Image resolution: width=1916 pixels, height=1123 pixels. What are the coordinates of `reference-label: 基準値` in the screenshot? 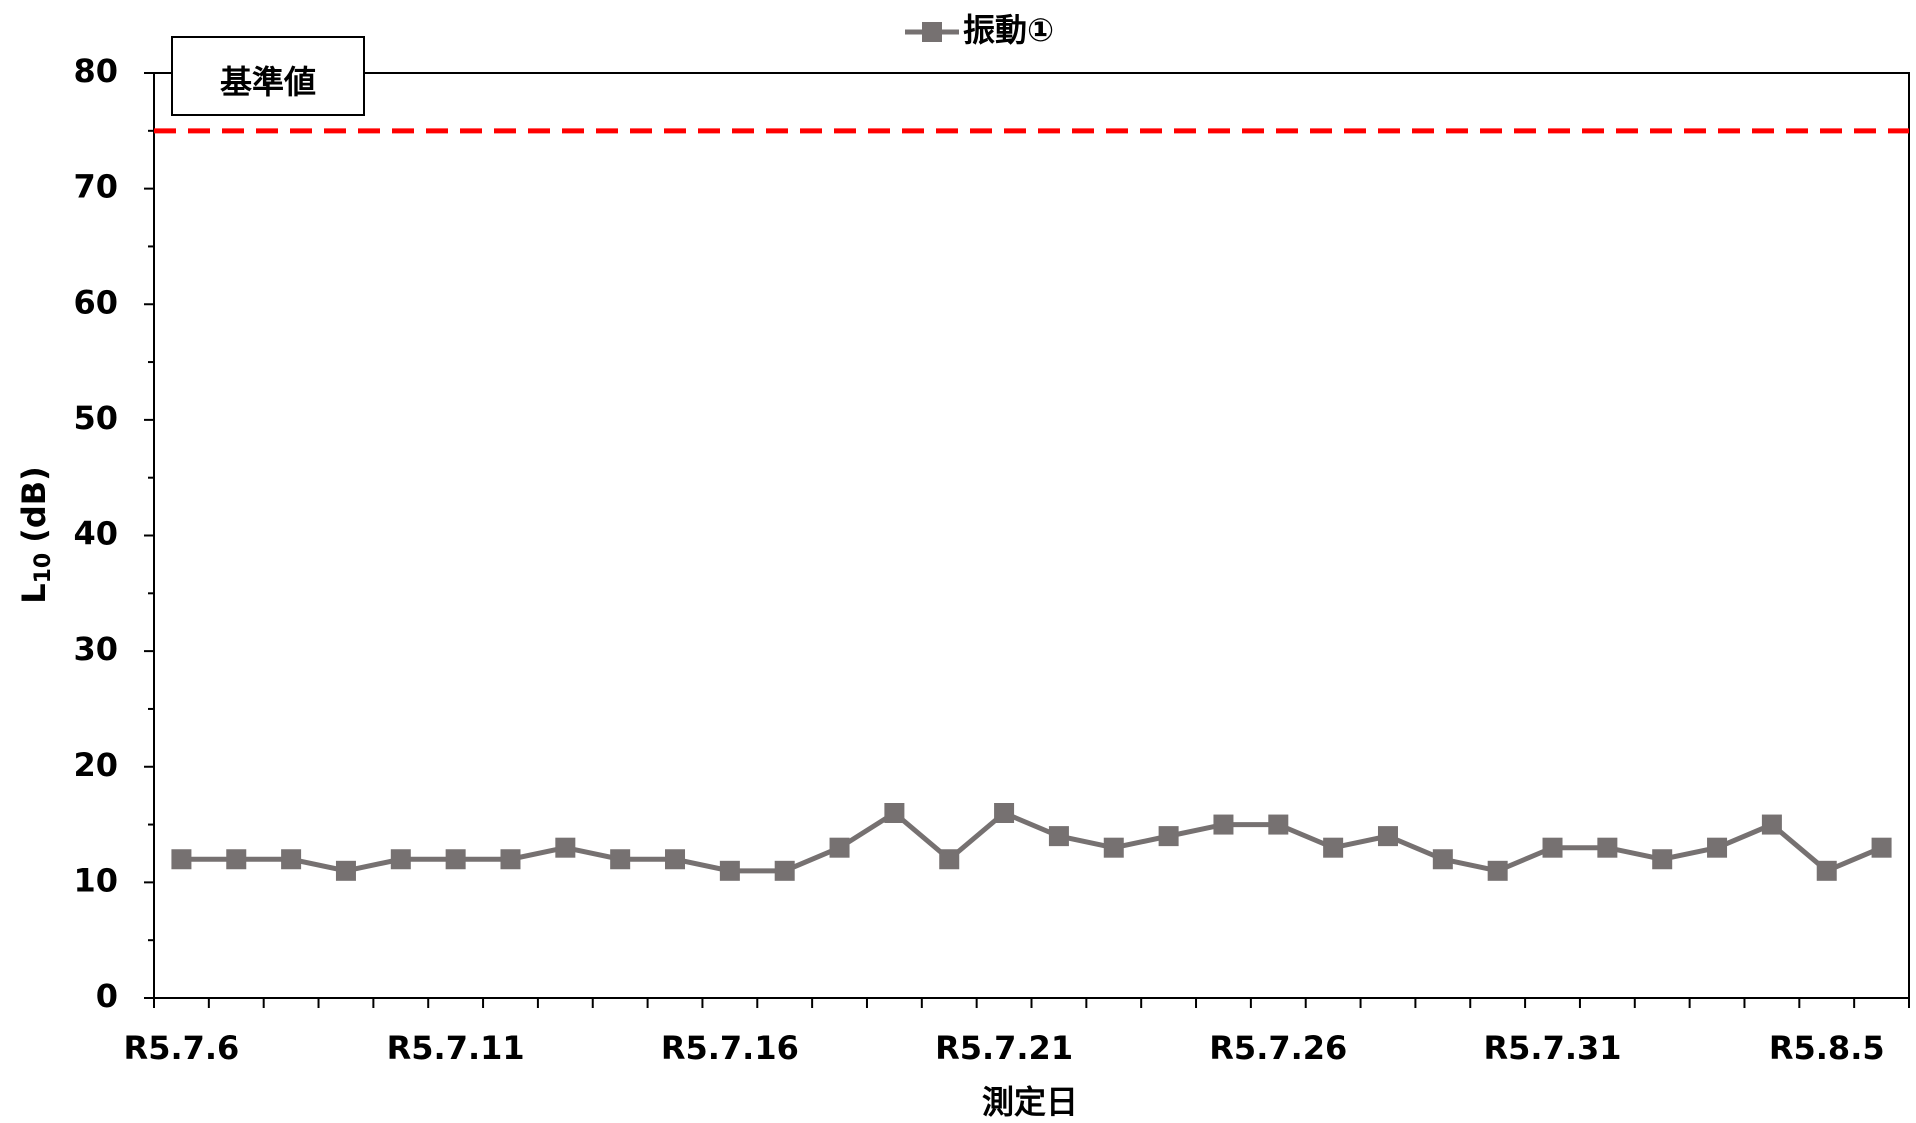 It's located at (268, 82).